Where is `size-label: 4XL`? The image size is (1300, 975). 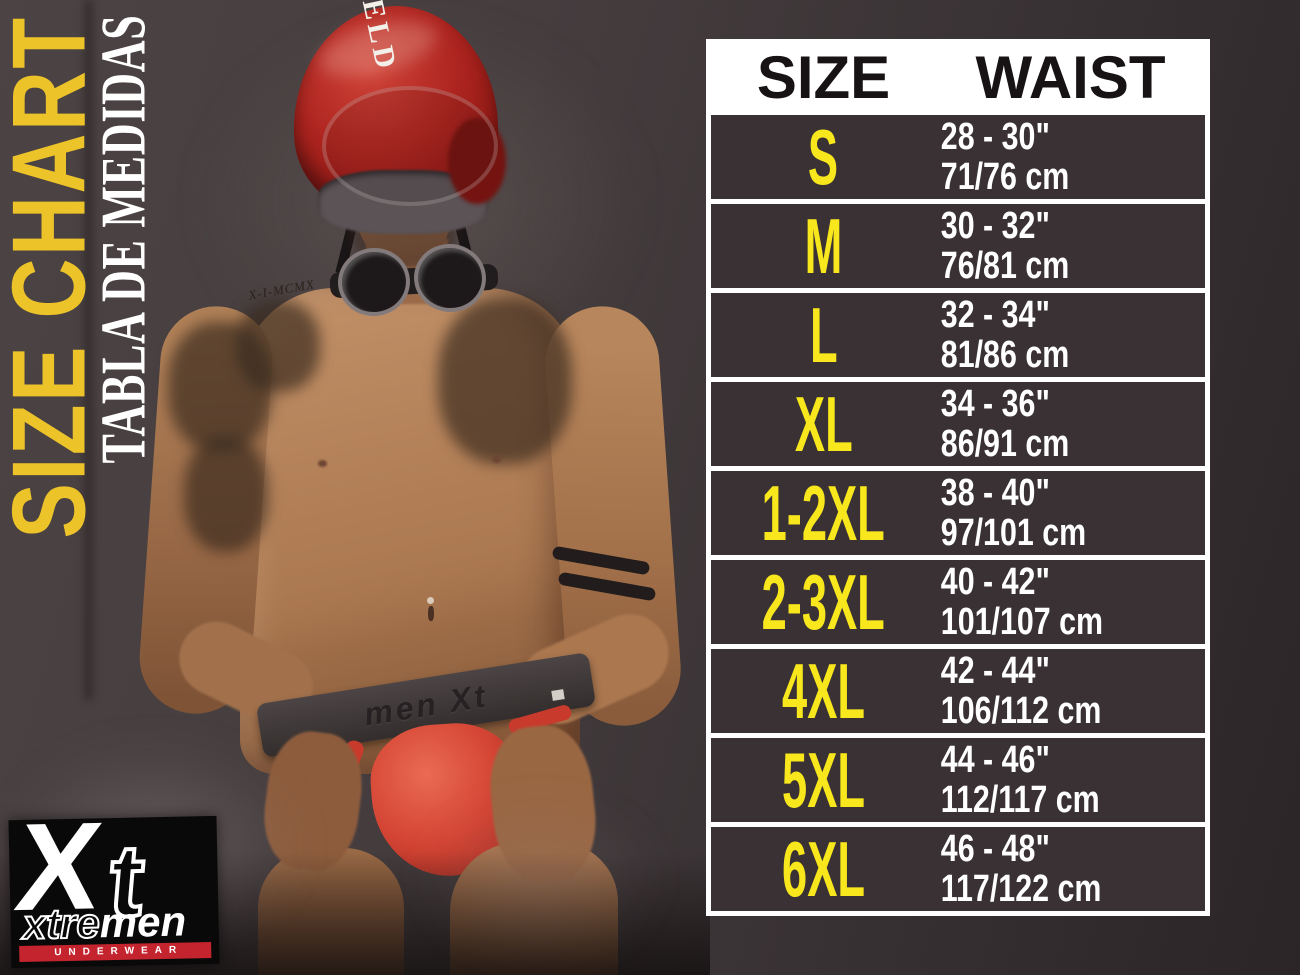
size-label: 4XL is located at coordinates (823, 690).